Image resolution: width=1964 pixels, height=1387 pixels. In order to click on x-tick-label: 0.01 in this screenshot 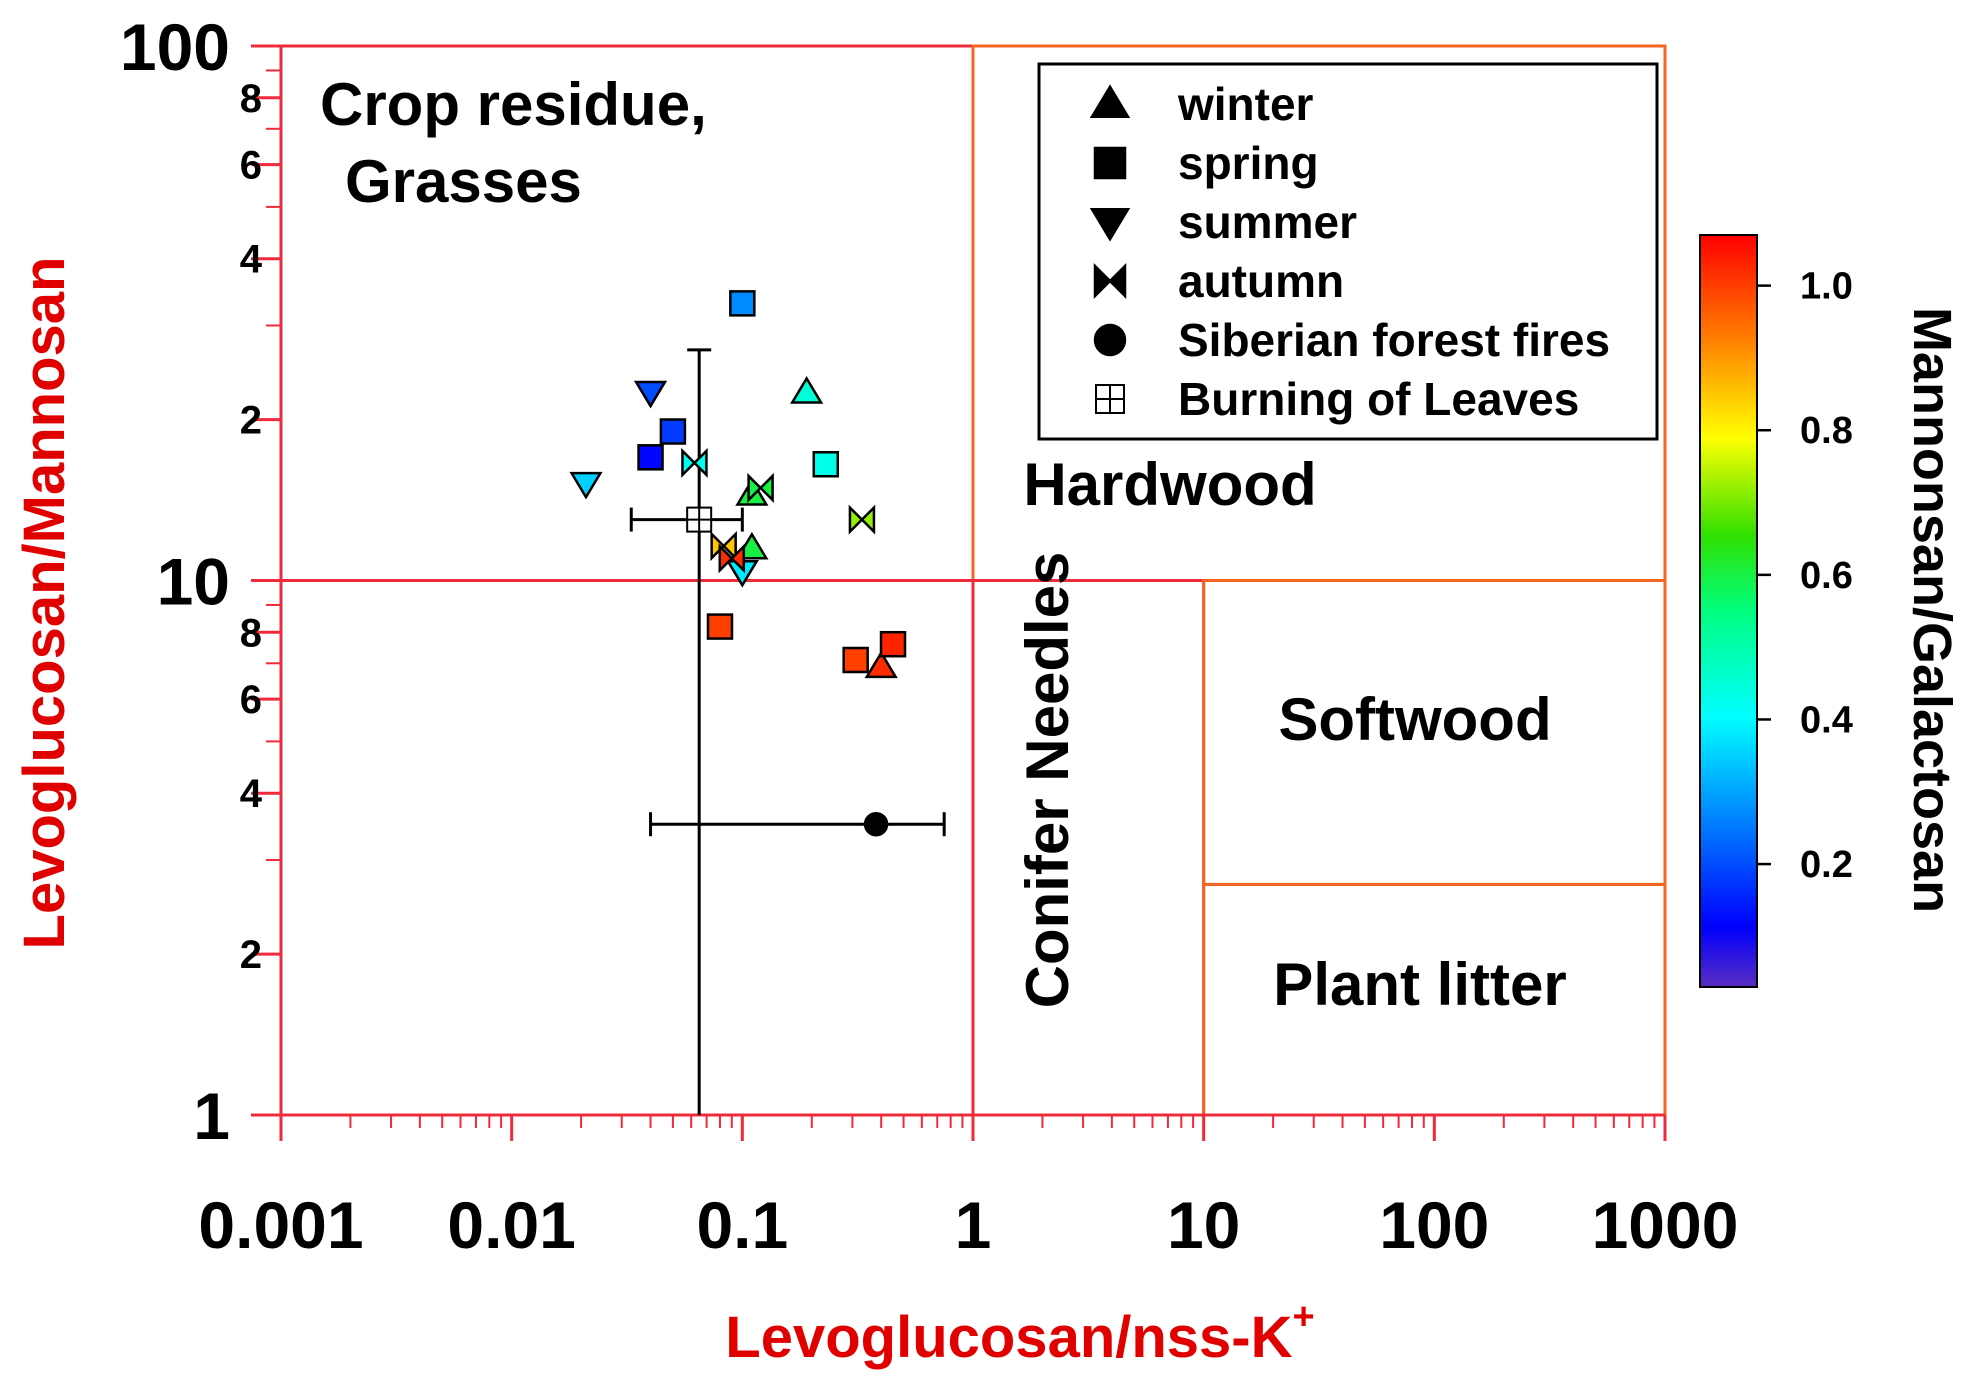, I will do `click(511, 1225)`.